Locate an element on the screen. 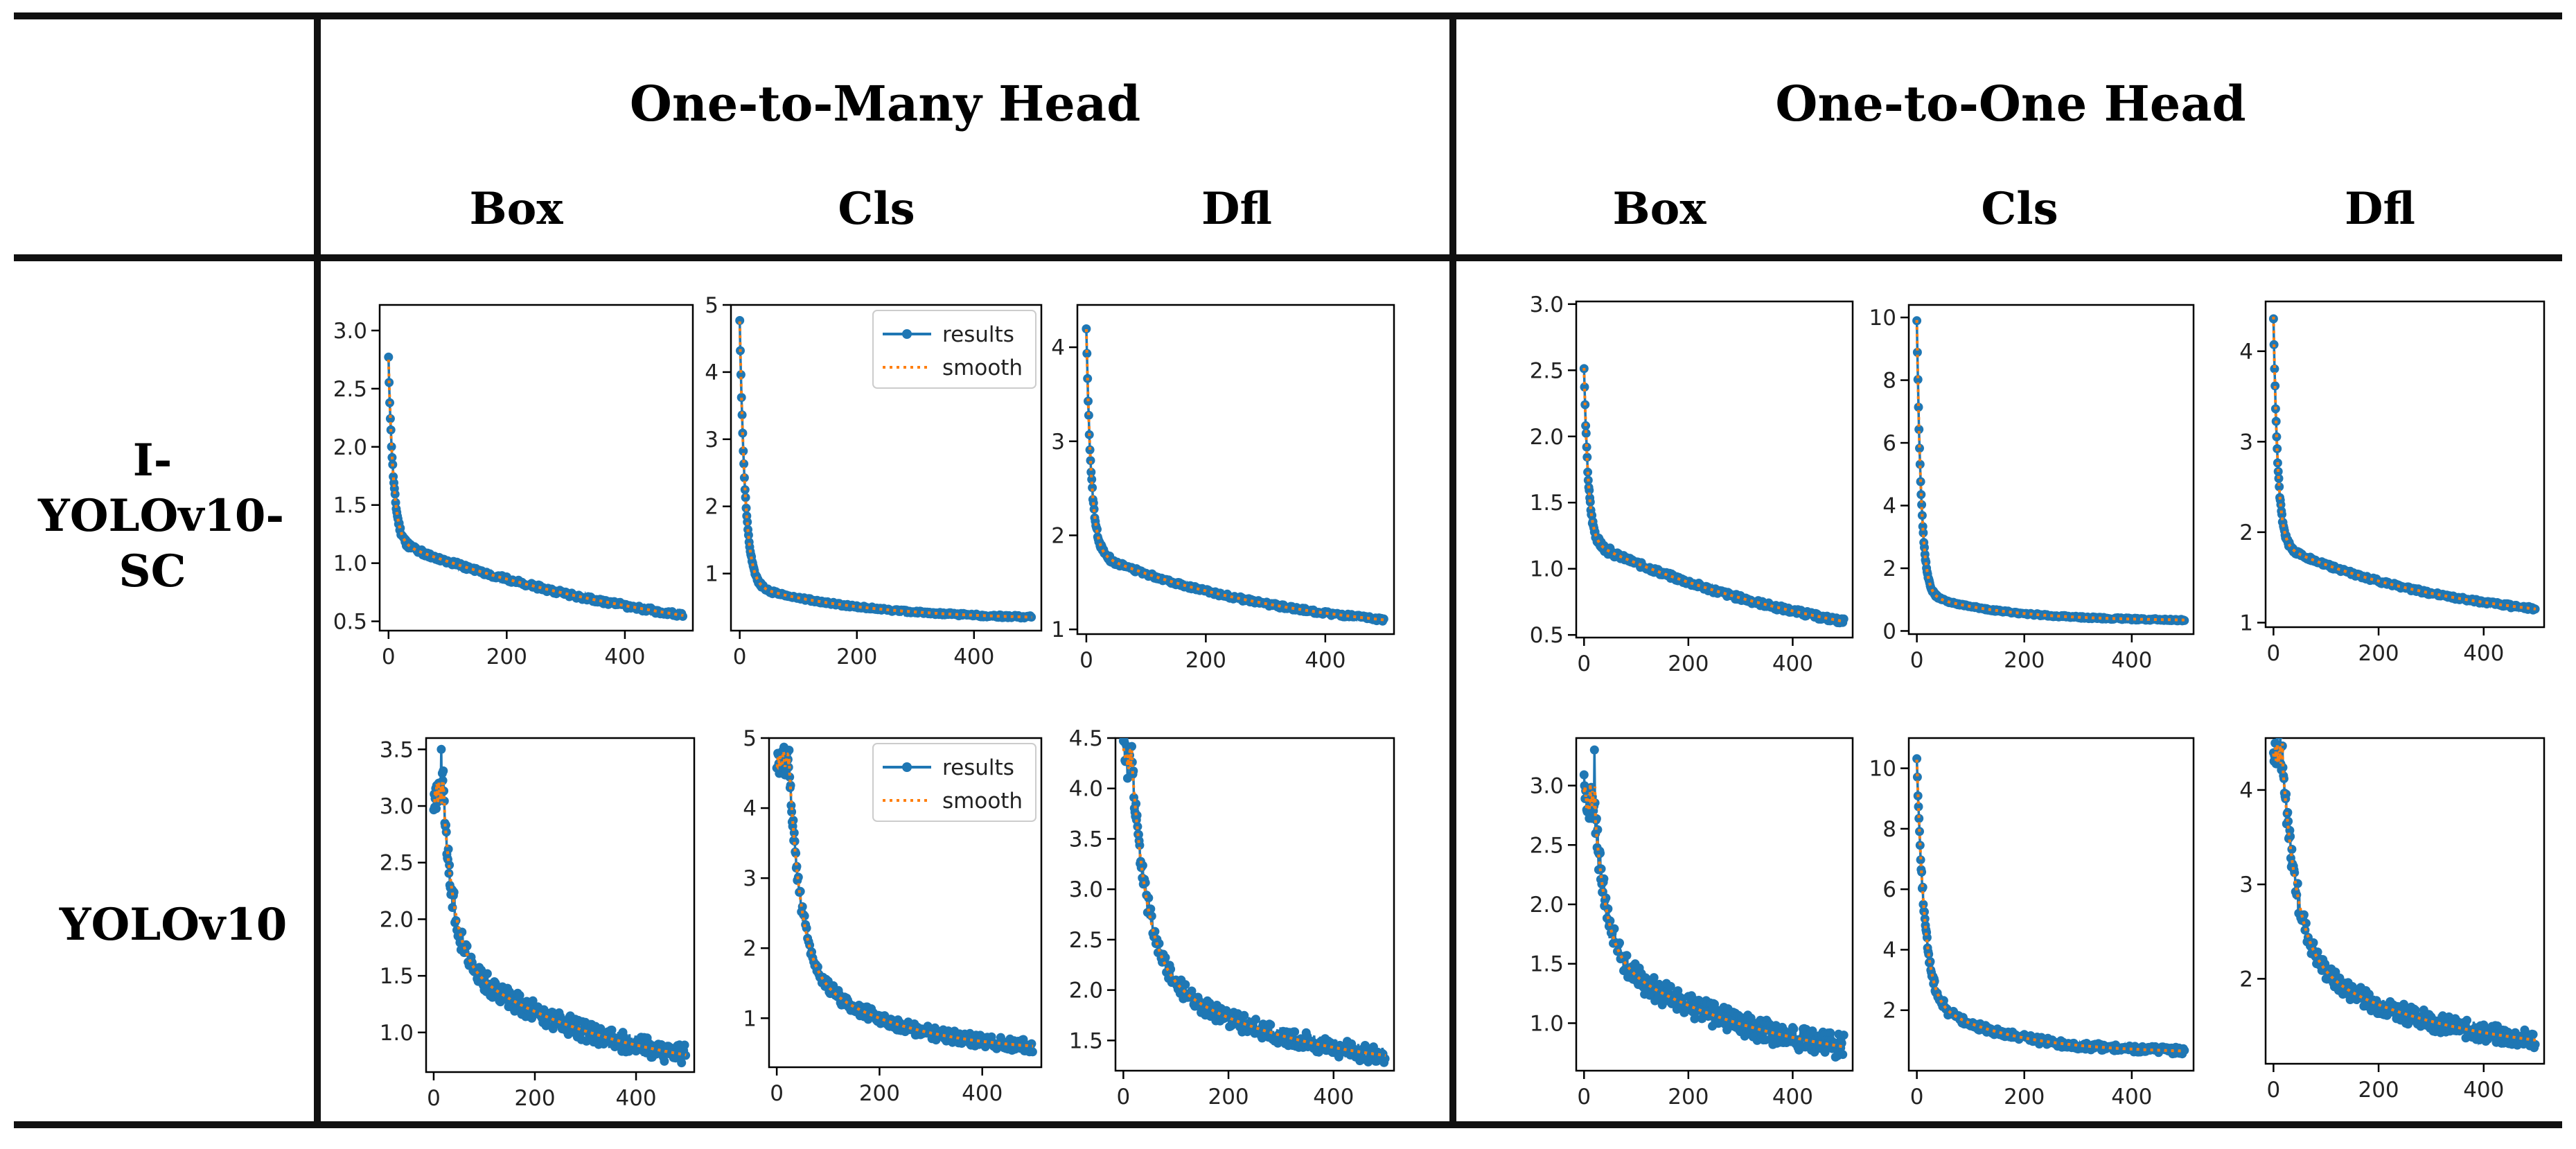 This screenshot has width=2576, height=1149. y-tick-label: 4.0 is located at coordinates (1086, 789).